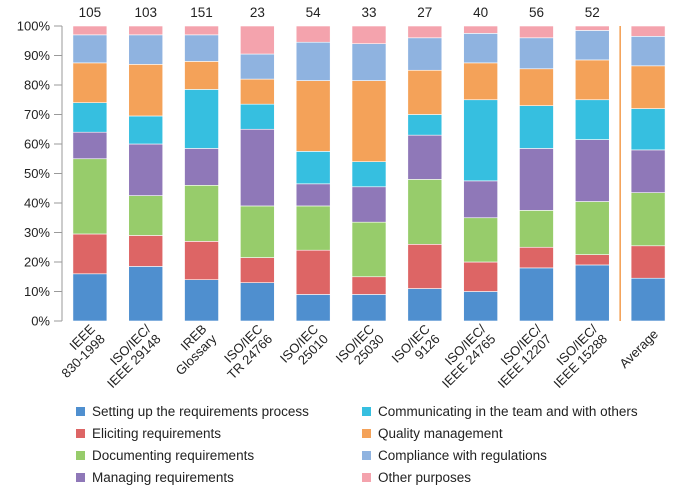 The width and height of the screenshot is (683, 497). I want to click on bar-total-label: 23, so click(257, 12).